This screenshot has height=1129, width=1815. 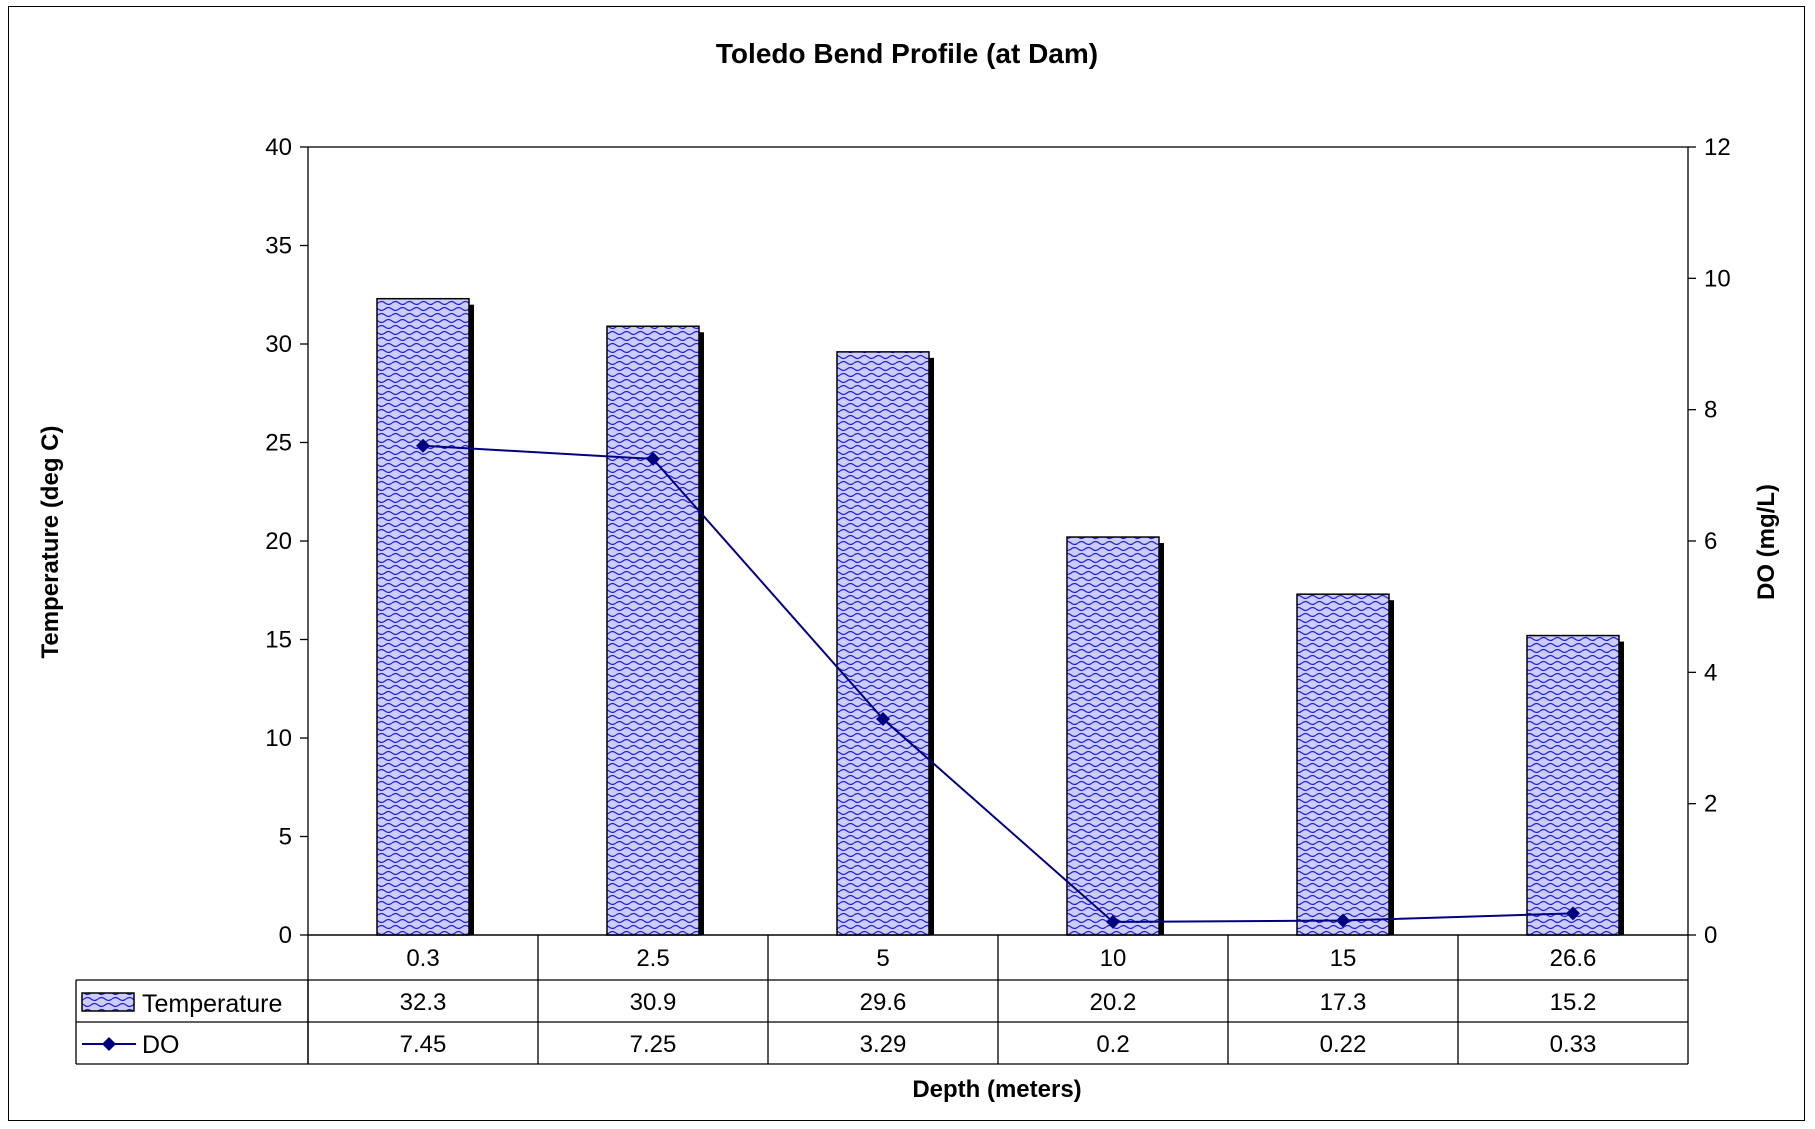 I want to click on left-axis: 0 5 10 15 20 25 30 35 40, so click(x=286, y=541).